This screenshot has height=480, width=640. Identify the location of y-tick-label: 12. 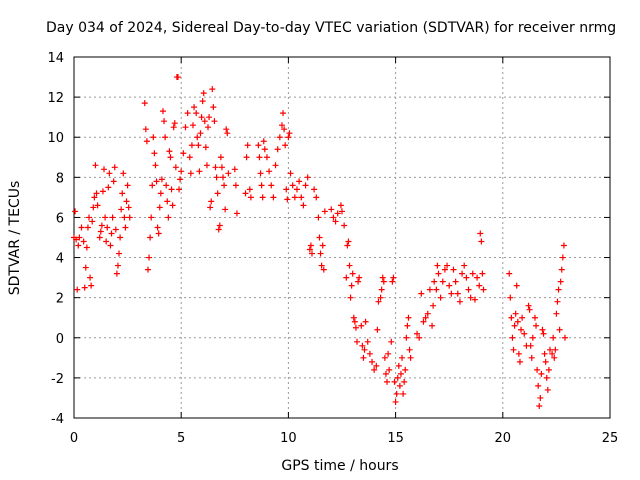
(55, 98).